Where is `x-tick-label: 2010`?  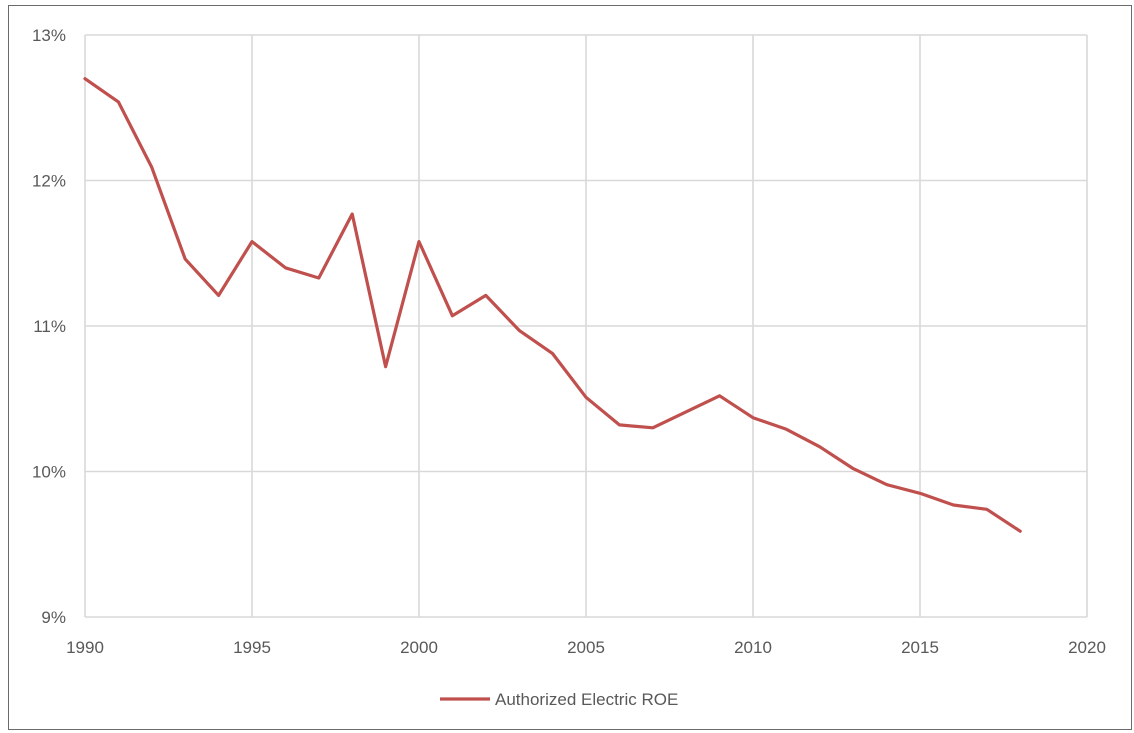
x-tick-label: 2010 is located at coordinates (753, 647).